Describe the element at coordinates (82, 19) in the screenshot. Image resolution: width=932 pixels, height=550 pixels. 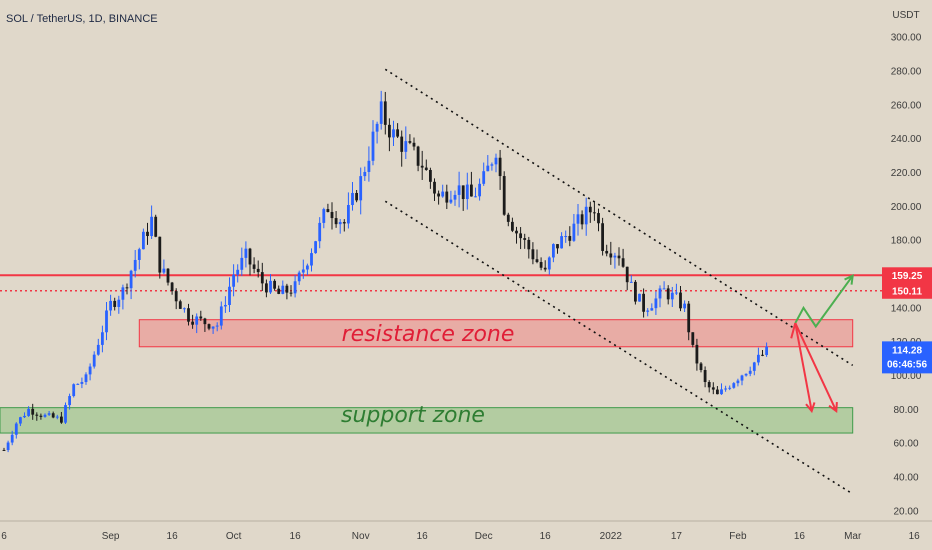
I see `chart-title: SOL / TetherUS, 1D, BINANCE` at that location.